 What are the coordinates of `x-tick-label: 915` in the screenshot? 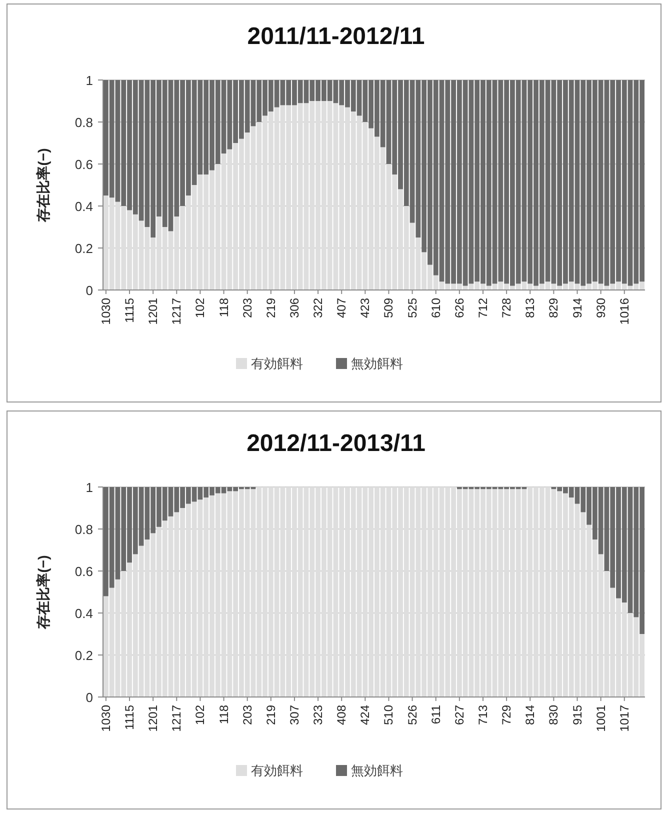 It's located at (577, 715).